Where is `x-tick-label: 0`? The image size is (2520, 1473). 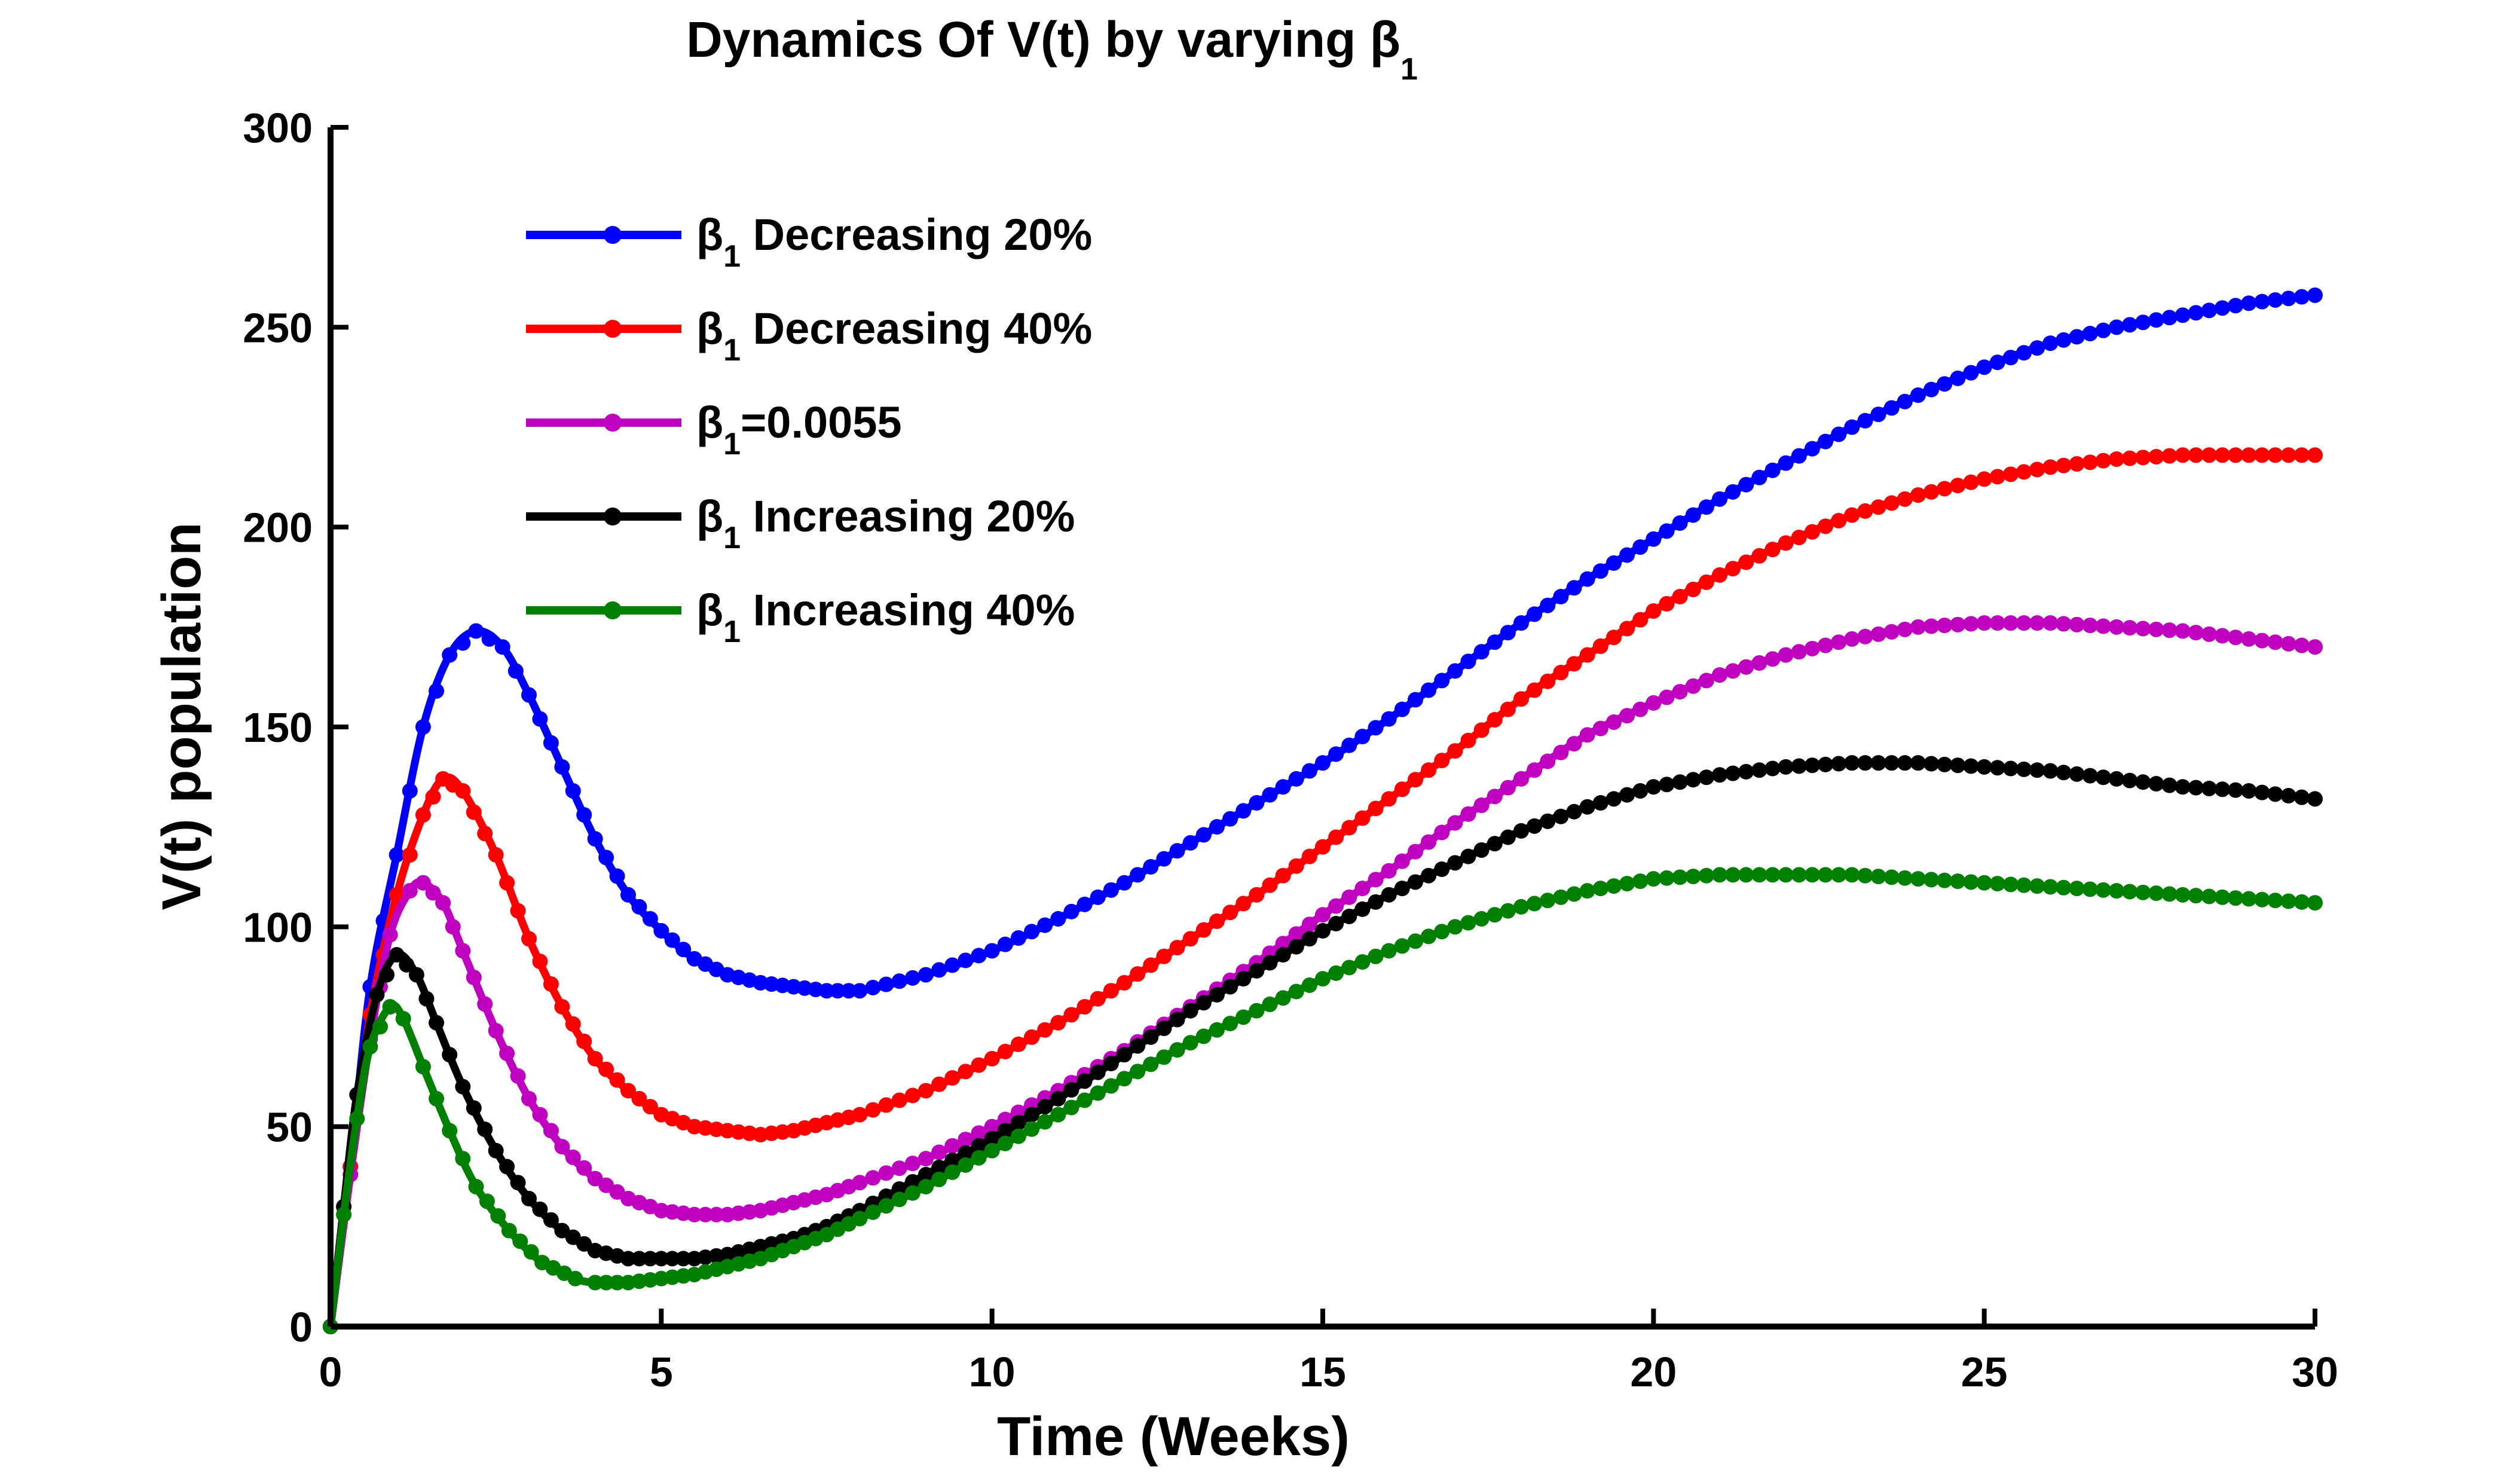
x-tick-label: 0 is located at coordinates (330, 1372).